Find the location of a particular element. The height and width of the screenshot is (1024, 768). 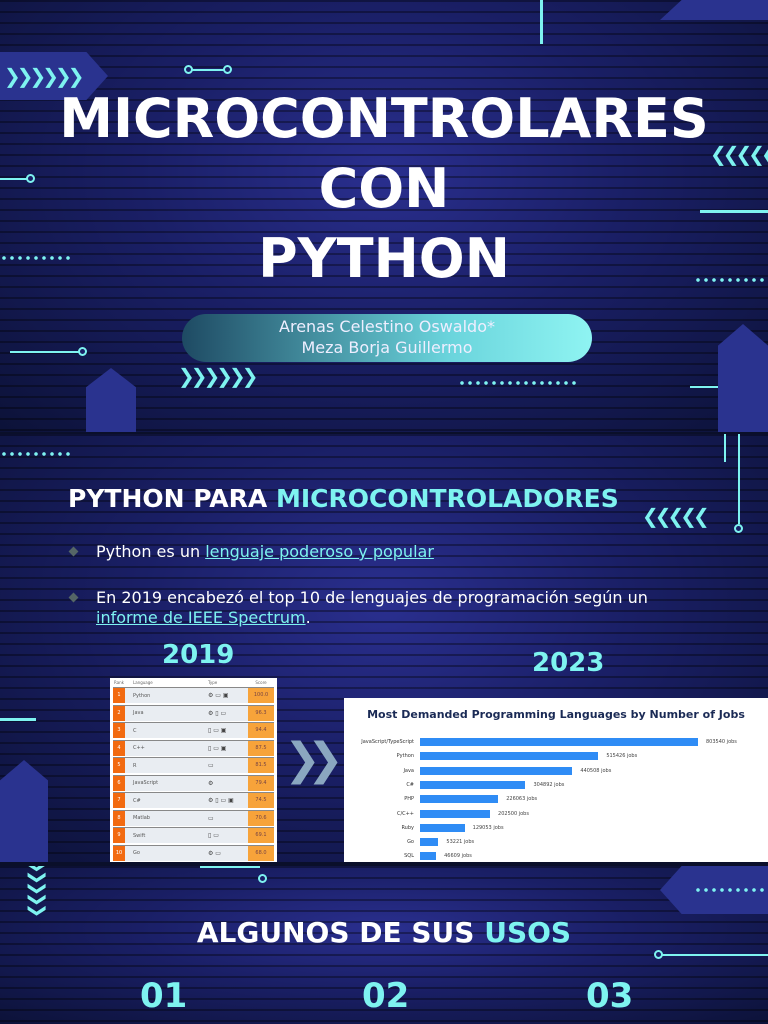

table-row: 10 Go ⚙ ▭ 68.0 is located at coordinates (193, 852).